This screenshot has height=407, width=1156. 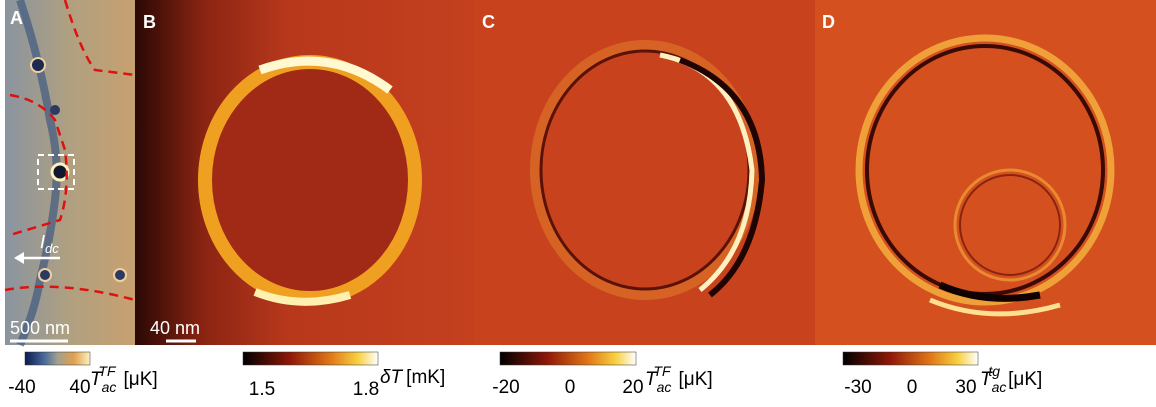 I want to click on panel-label: C, so click(x=488, y=22).